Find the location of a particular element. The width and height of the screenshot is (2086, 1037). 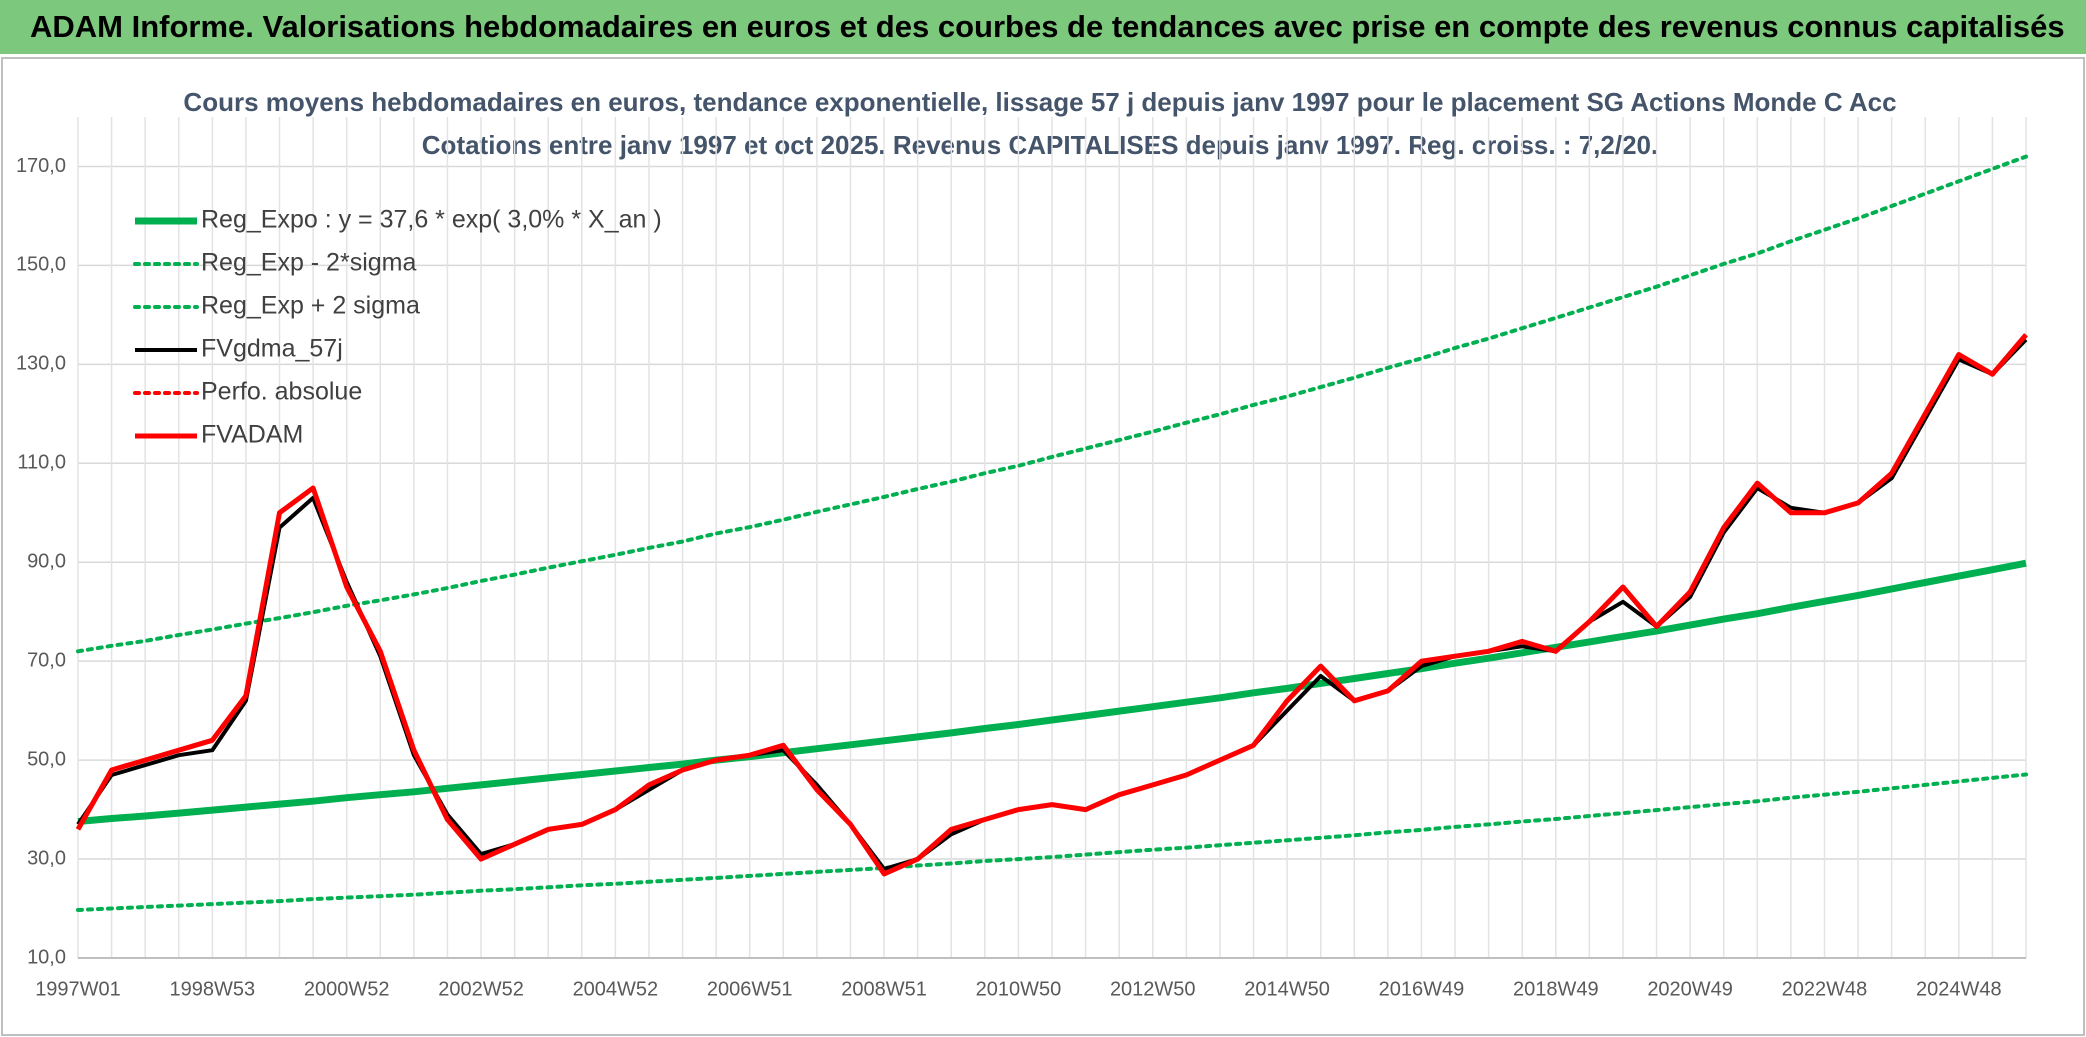

x-tick-label: 2002W52 is located at coordinates (481, 989).